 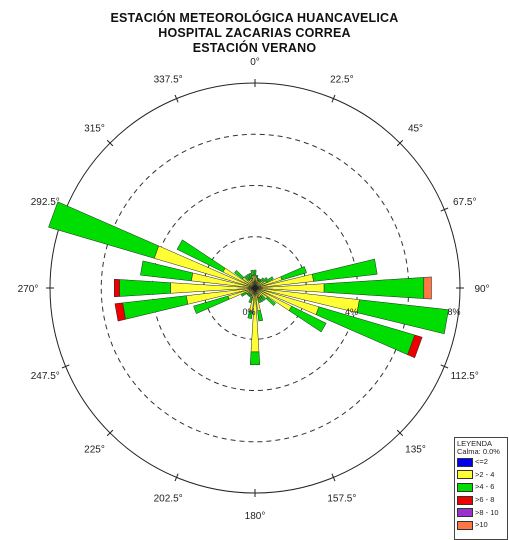 What do you see at coordinates (254, 18) in the screenshot?
I see `chart-title-line1: ESTACIÓN METEOROLÓGICA HUANCAVELICA` at bounding box center [254, 18].